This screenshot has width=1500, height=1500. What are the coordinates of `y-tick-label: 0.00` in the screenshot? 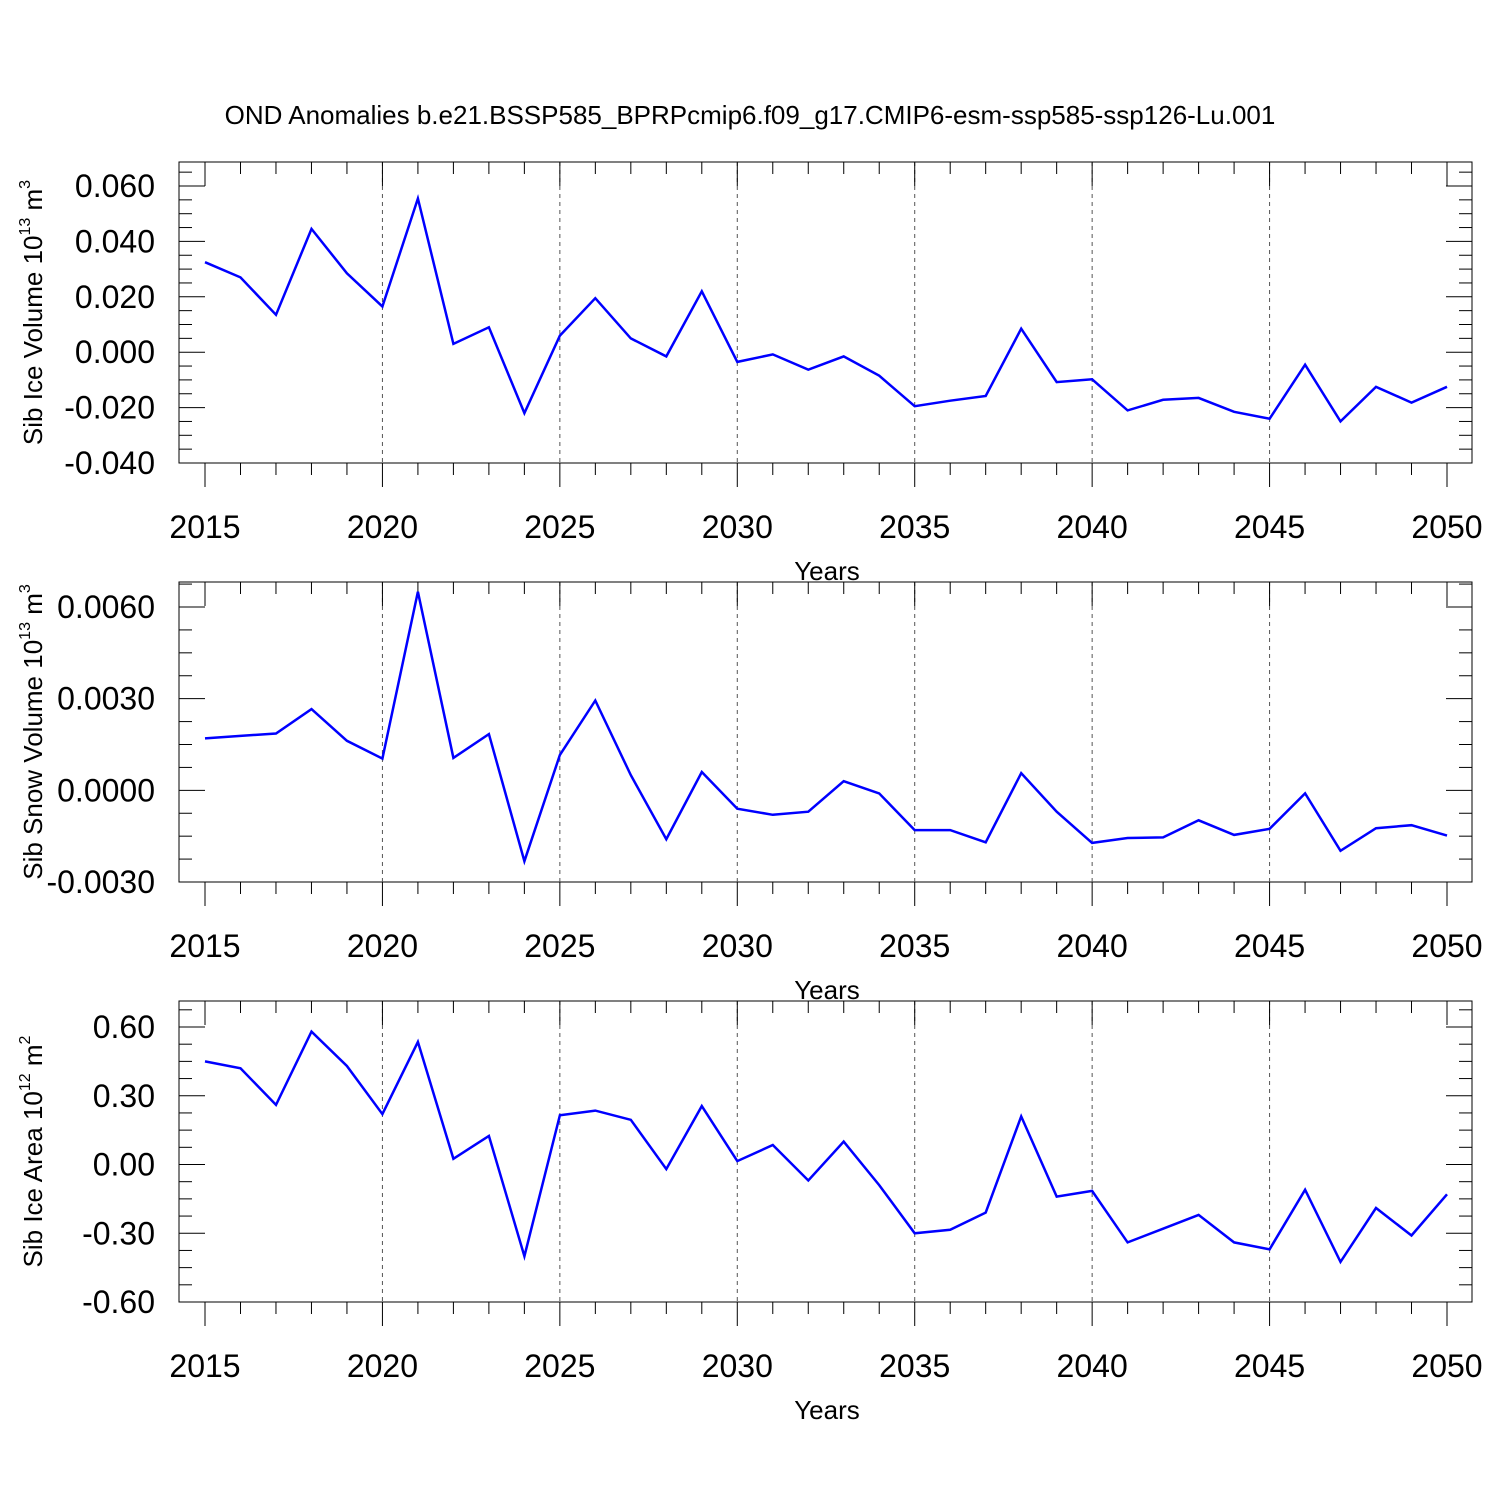 It's located at (124, 1165).